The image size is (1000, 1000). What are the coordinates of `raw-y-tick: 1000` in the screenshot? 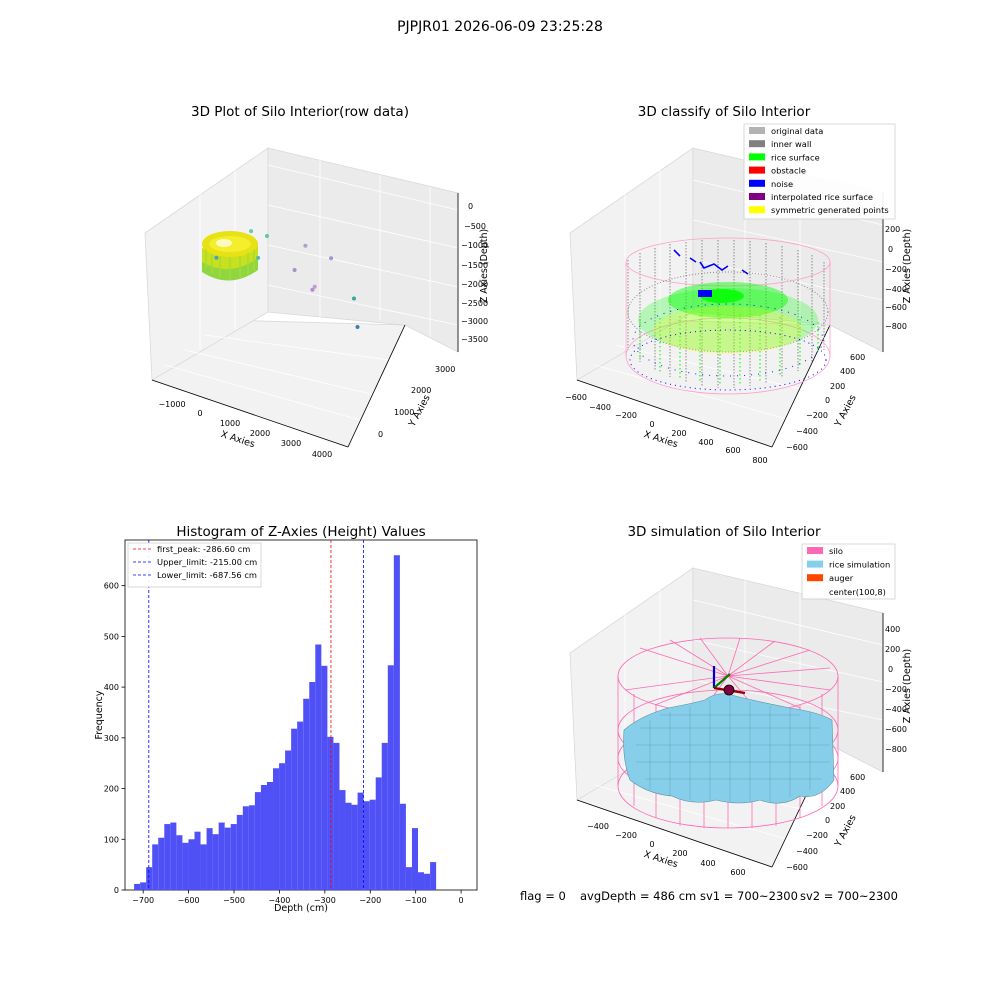 It's located at (404, 412).